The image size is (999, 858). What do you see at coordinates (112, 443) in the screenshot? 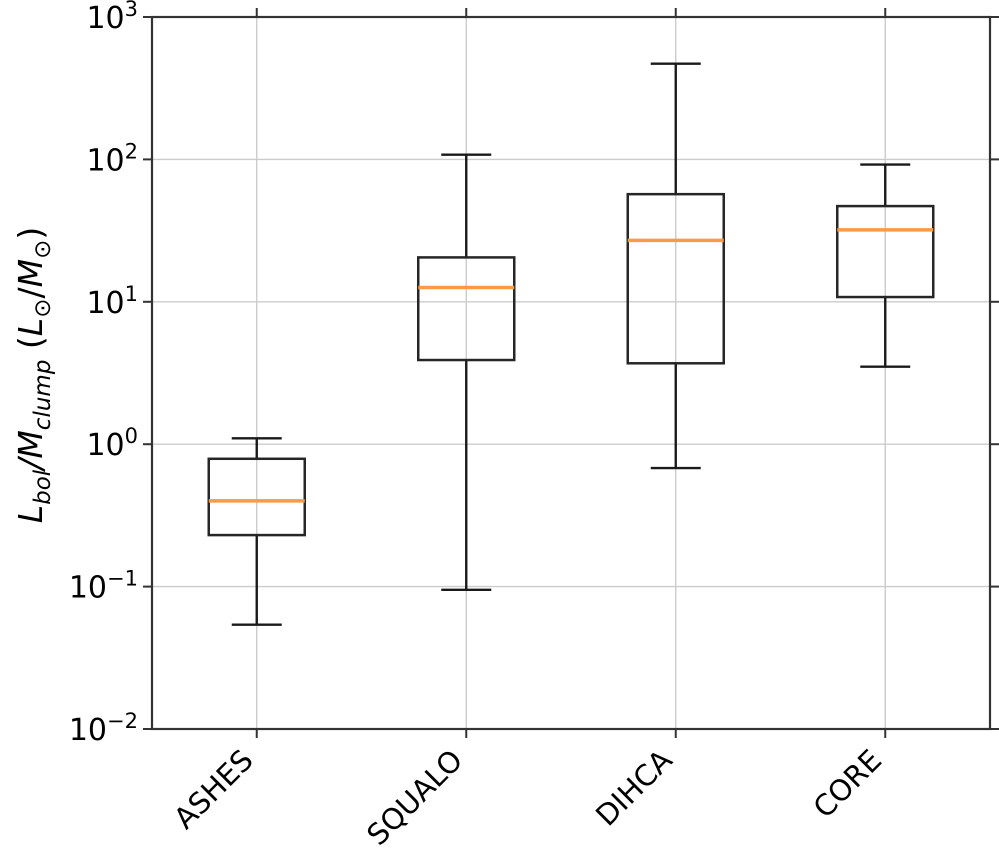
I see `y-tick-label: 10⁰` at bounding box center [112, 443].